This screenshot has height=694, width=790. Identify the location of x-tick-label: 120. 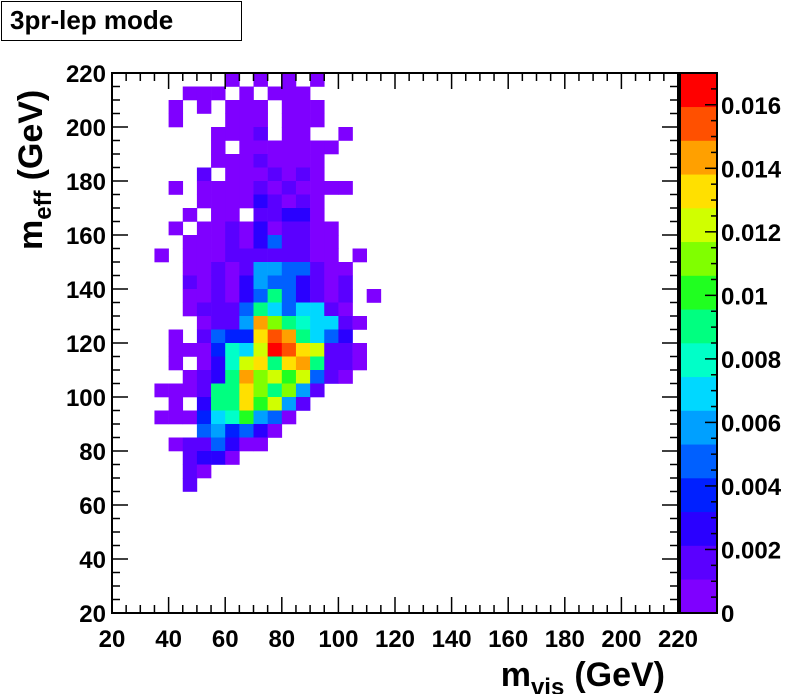
(395, 639).